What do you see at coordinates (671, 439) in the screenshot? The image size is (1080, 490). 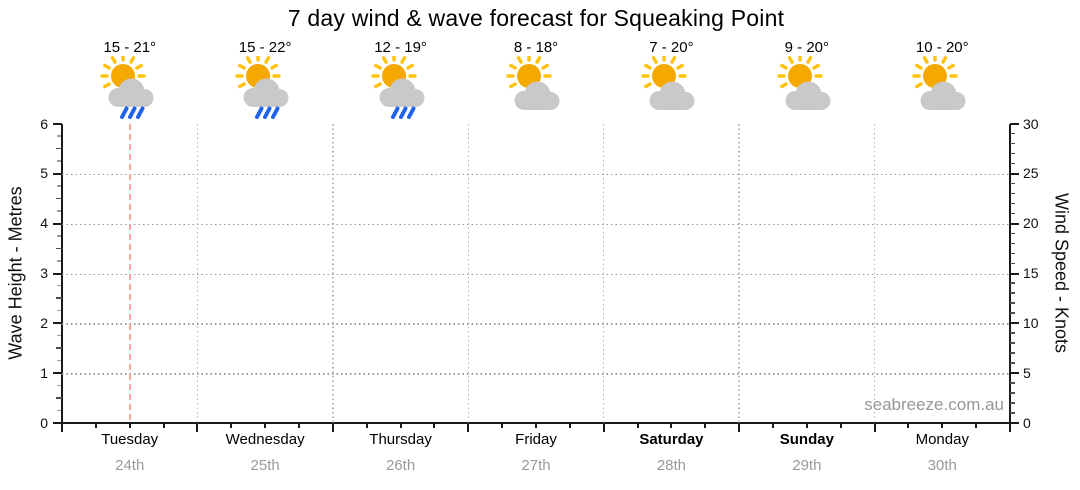 I see `day-label: Saturday` at bounding box center [671, 439].